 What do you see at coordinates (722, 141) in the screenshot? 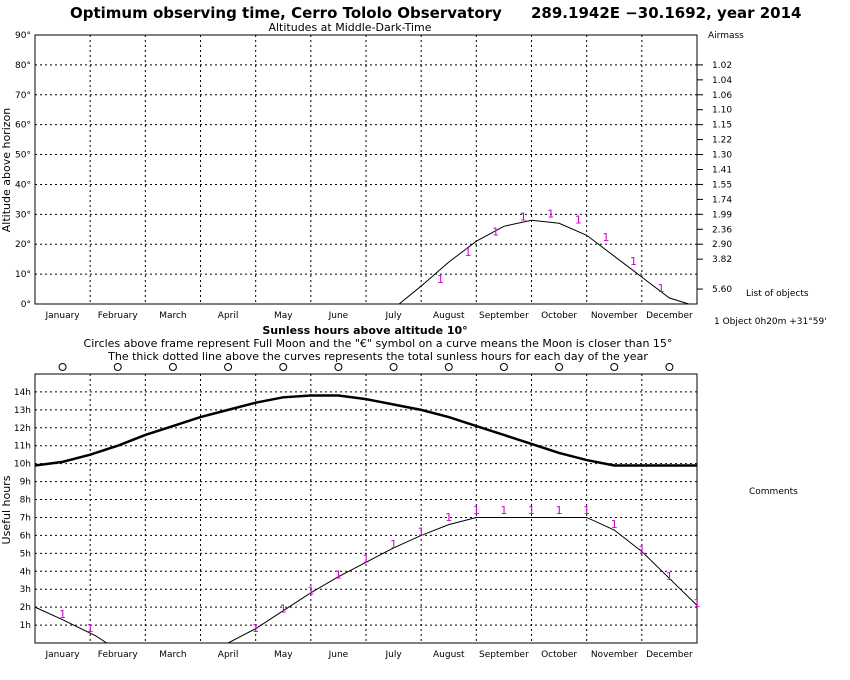
I see `airmass-tick-label: 1.22` at bounding box center [722, 141].